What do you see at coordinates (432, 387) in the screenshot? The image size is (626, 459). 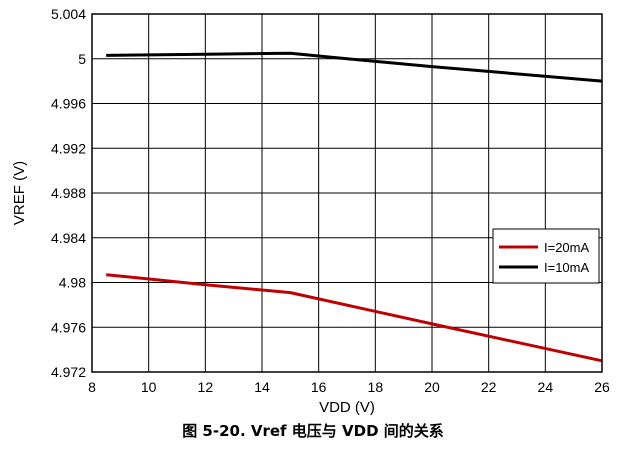 I see `x-tick-label: 20` at bounding box center [432, 387].